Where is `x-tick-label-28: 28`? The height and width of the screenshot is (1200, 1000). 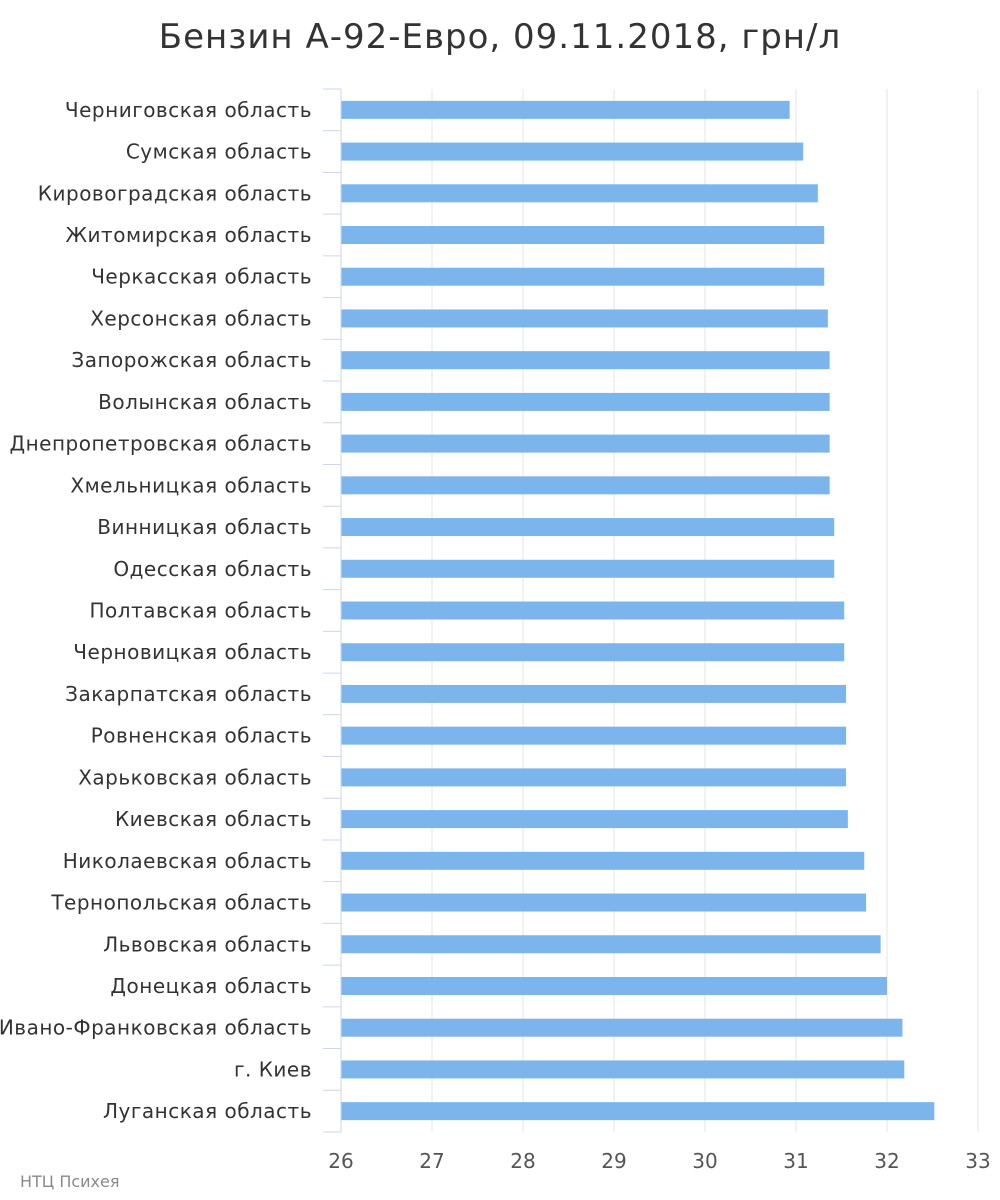
x-tick-label-28: 28 is located at coordinates (522, 1161).